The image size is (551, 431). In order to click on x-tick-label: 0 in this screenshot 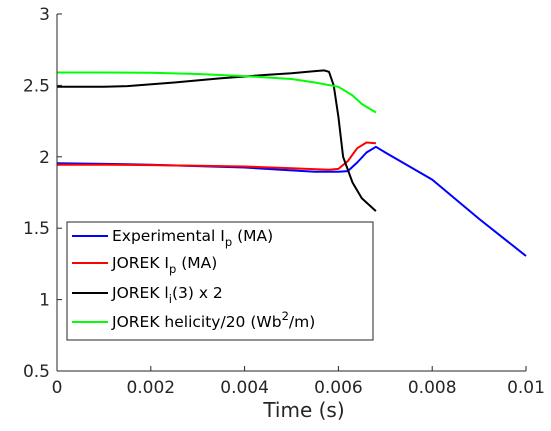, I will do `click(57, 388)`.